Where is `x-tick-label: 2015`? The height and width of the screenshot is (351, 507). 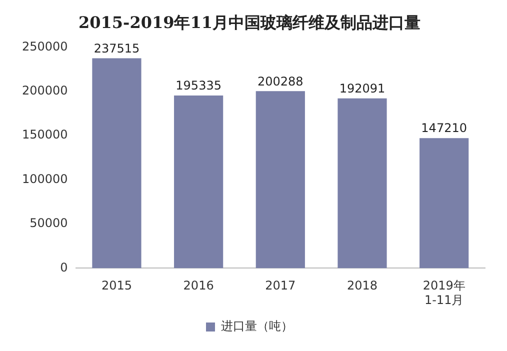
x-tick-label: 2015 is located at coordinates (116, 285).